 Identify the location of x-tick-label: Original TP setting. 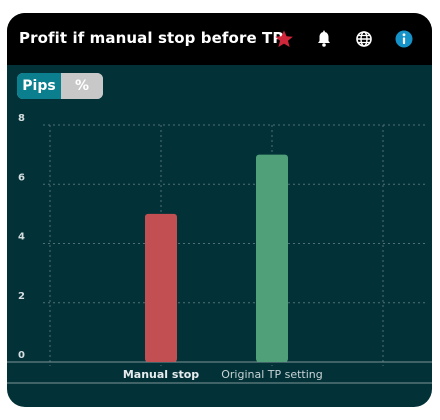
(272, 374).